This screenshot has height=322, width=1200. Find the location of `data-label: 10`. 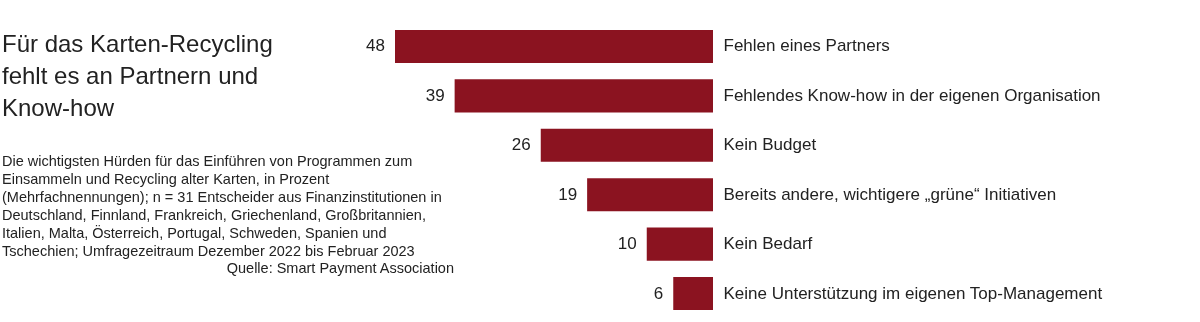

data-label: 10 is located at coordinates (627, 244).